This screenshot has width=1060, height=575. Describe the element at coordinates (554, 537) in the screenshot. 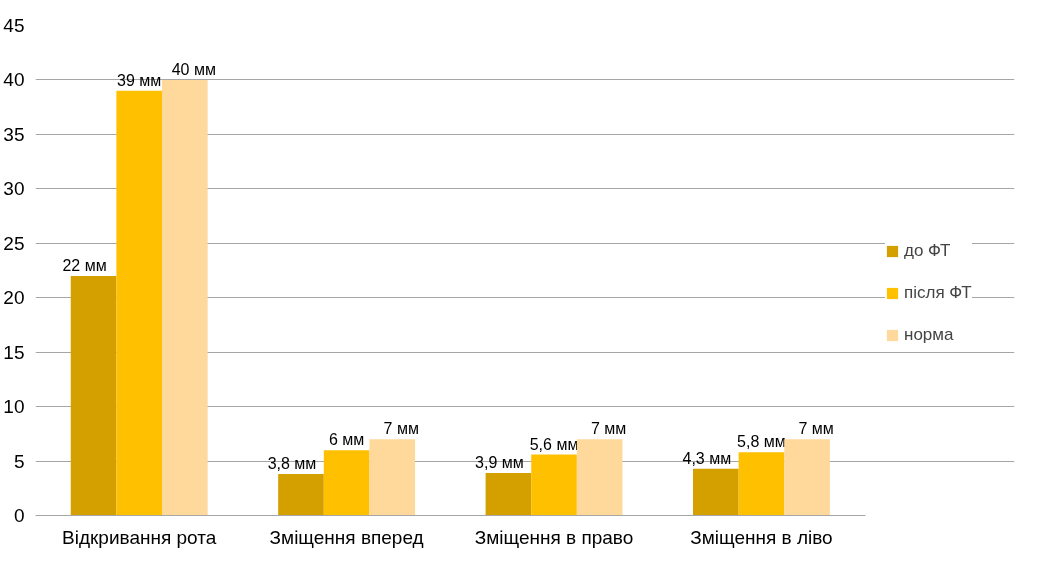

I see `x-tick-label: Зміщення в право` at that location.